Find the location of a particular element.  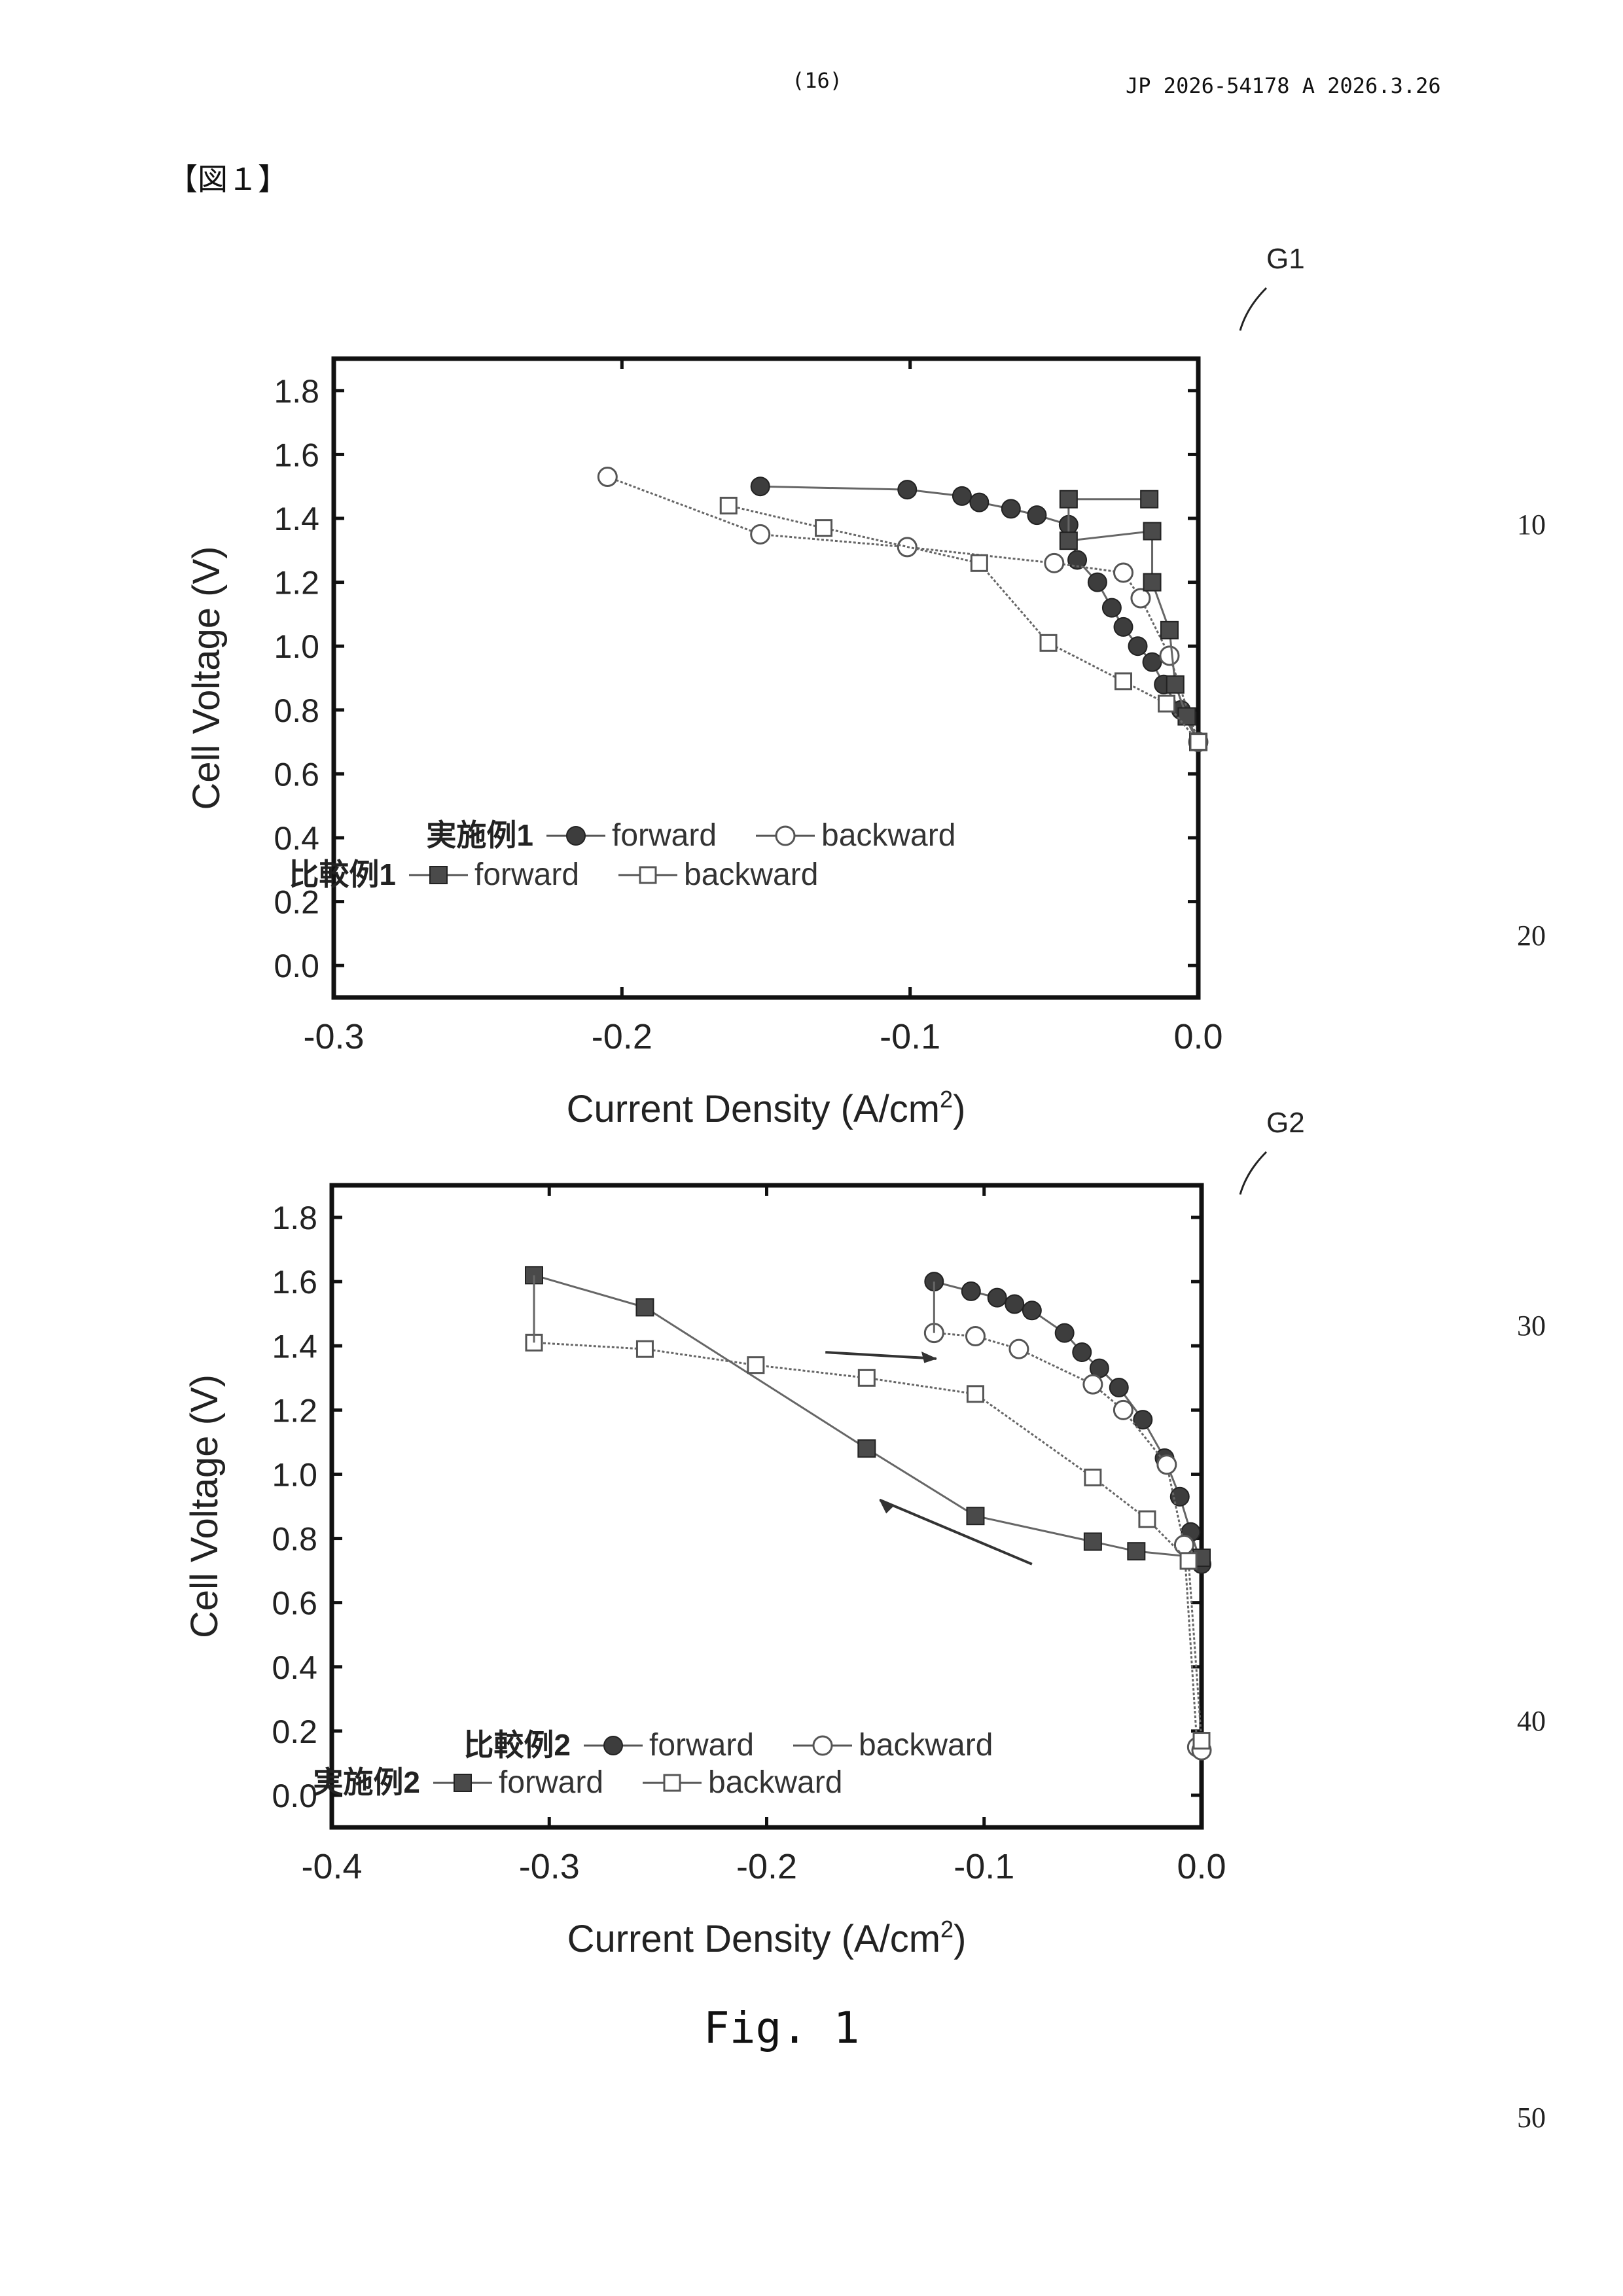

y-tick-label: 1.4 is located at coordinates (294, 1346).